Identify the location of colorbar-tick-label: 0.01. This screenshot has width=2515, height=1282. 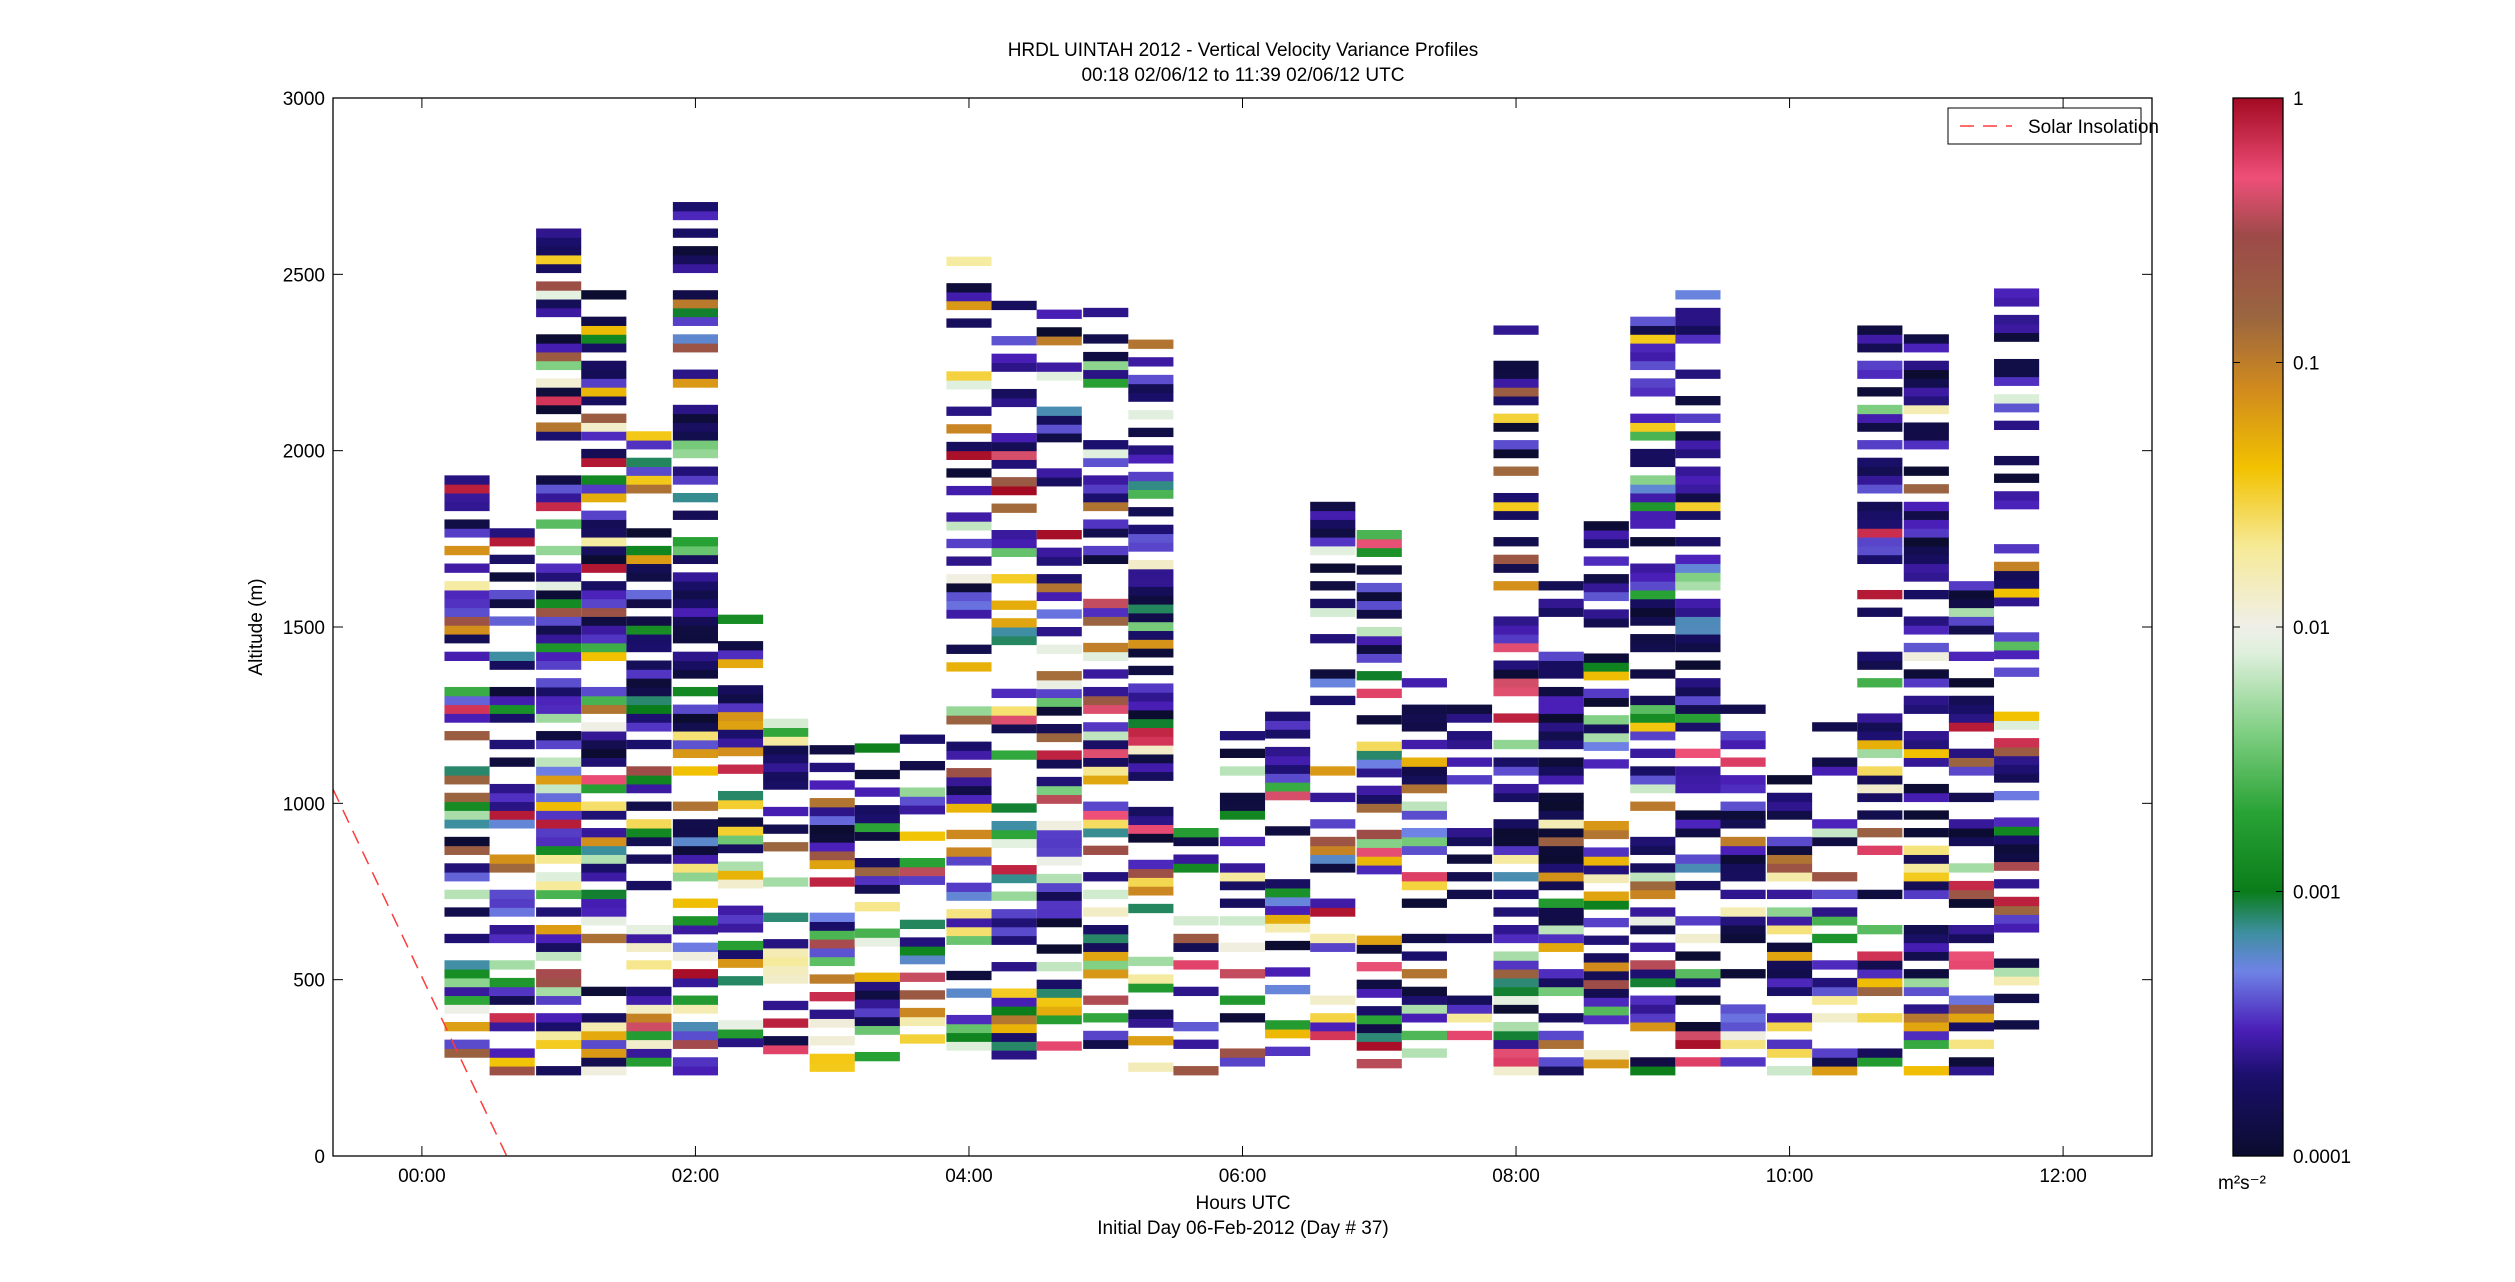
(2311, 628).